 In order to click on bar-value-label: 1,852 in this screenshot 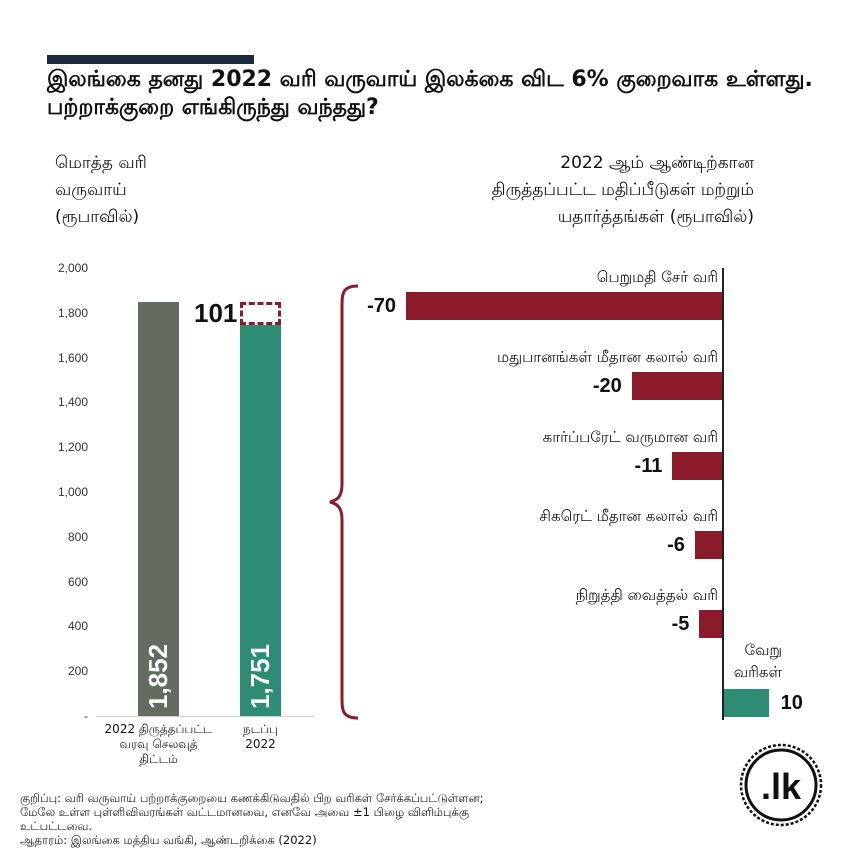, I will do `click(158, 676)`.